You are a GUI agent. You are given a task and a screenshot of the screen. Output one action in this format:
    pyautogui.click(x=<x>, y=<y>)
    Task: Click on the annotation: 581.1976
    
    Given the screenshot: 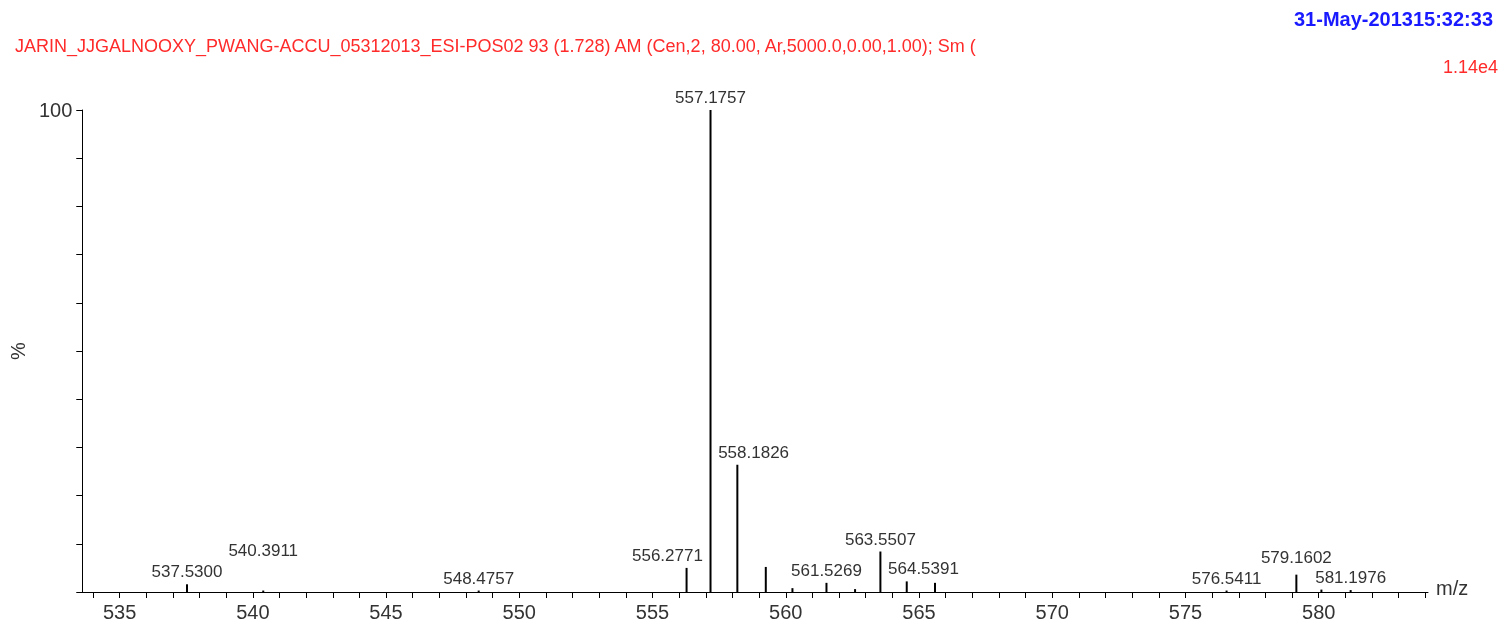 What is the action you would take?
    pyautogui.click(x=1351, y=578)
    